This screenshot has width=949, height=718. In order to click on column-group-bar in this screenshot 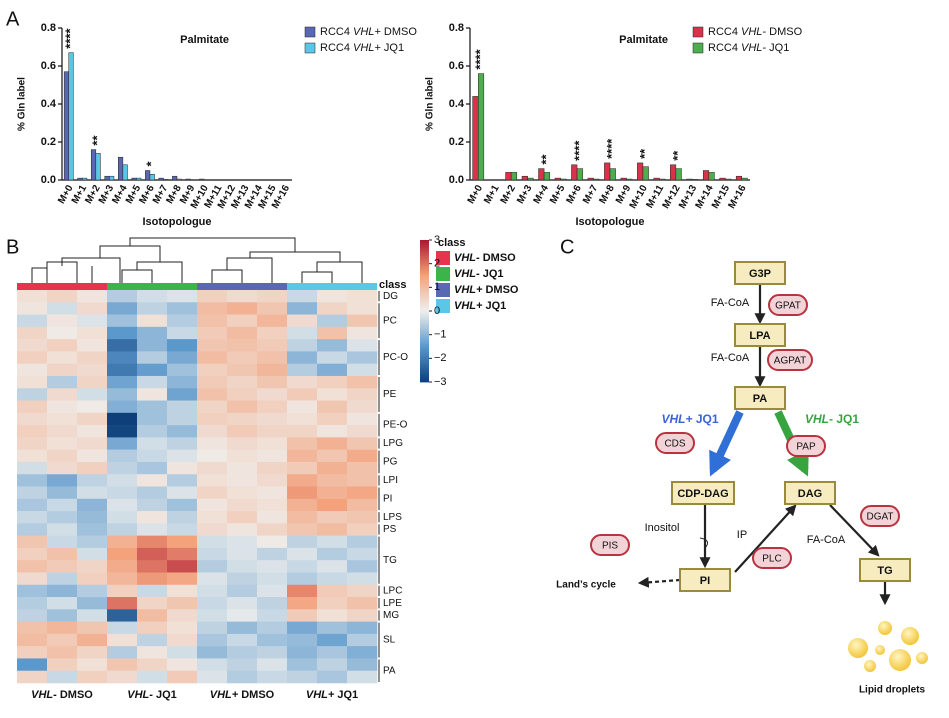, I will do `click(242, 286)`.